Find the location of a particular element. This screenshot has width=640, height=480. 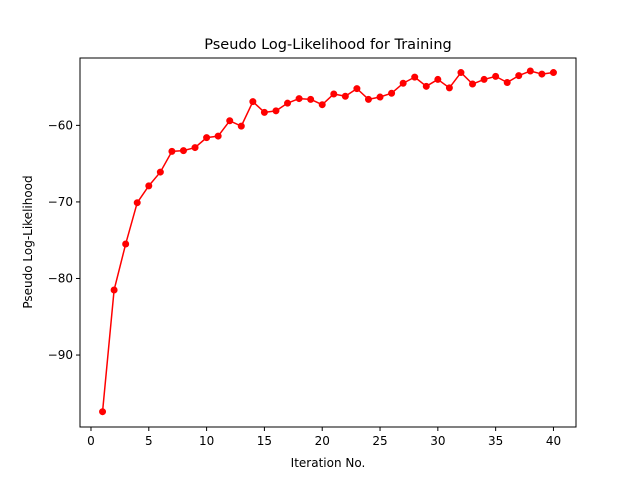

x-tick-label: 10 is located at coordinates (206, 441).